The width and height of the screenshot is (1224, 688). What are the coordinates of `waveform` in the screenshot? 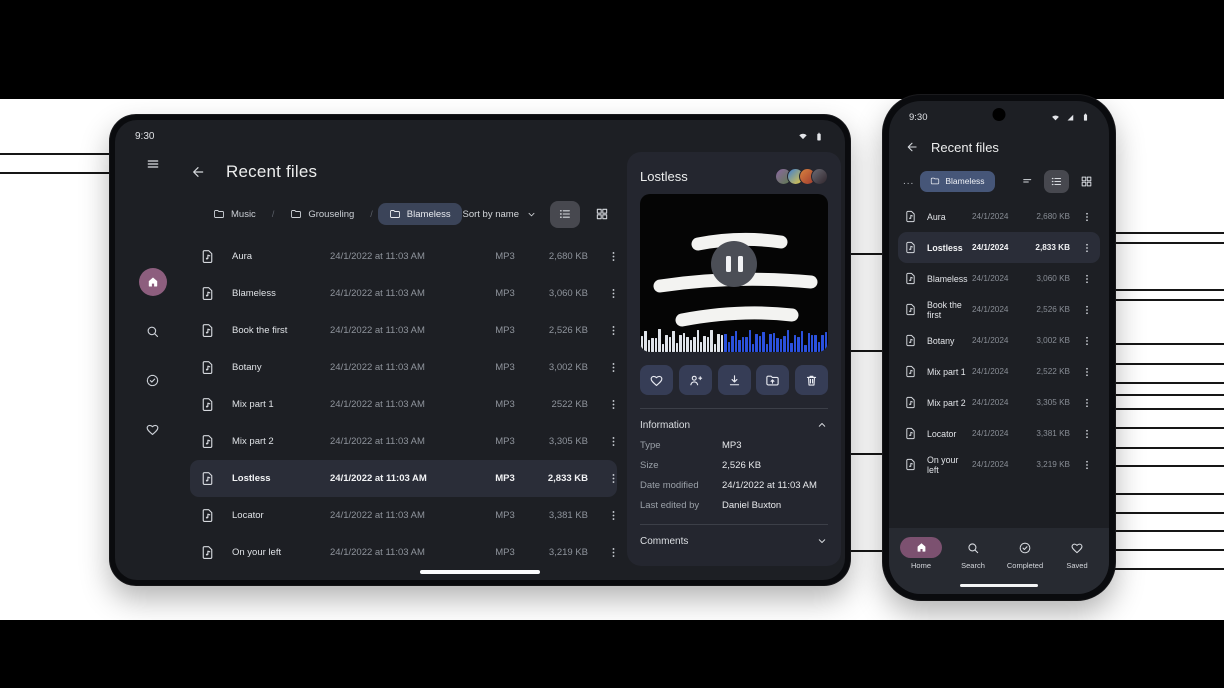 It's located at (734, 339).